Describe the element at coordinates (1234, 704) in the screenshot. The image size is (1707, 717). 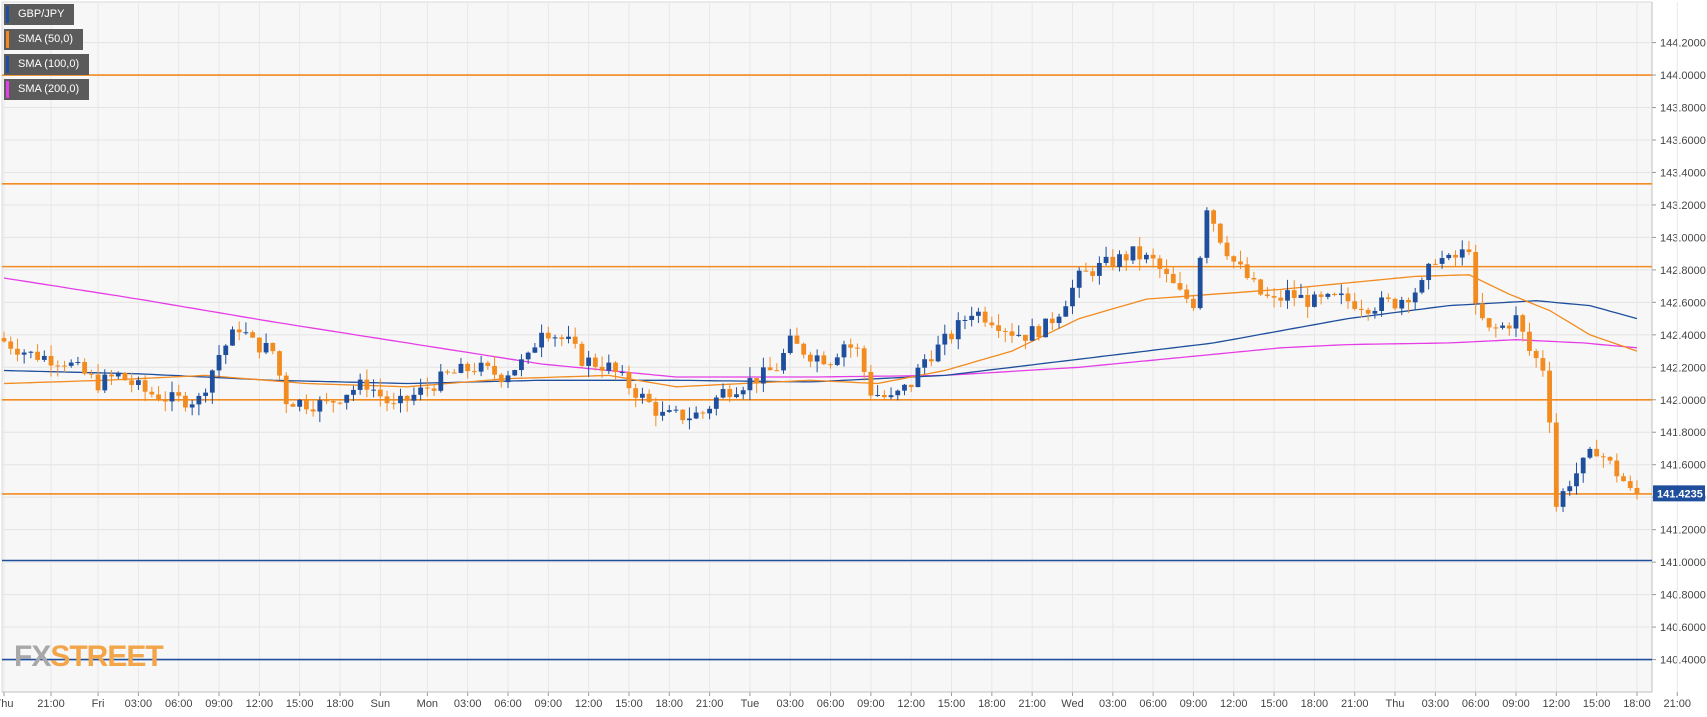
I see `x-tick-label: 12:00` at that location.